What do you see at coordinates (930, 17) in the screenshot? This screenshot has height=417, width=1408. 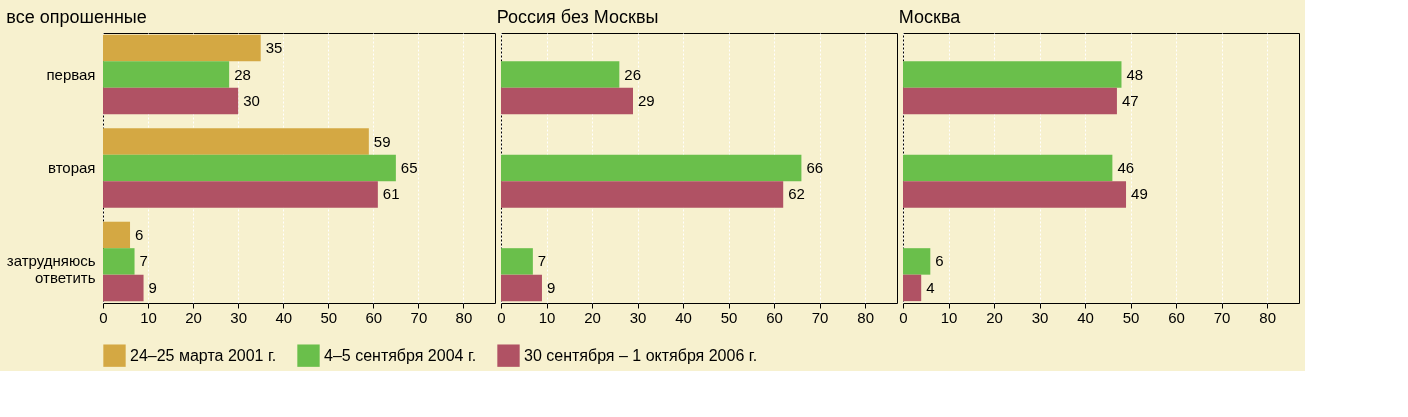 I see `chart-title: Москва` at bounding box center [930, 17].